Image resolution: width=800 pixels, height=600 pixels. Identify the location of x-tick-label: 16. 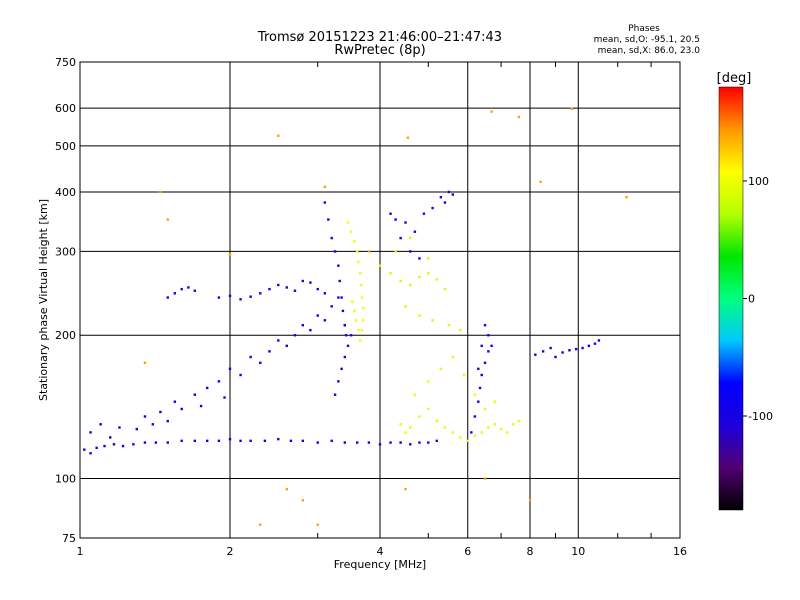
(680, 551).